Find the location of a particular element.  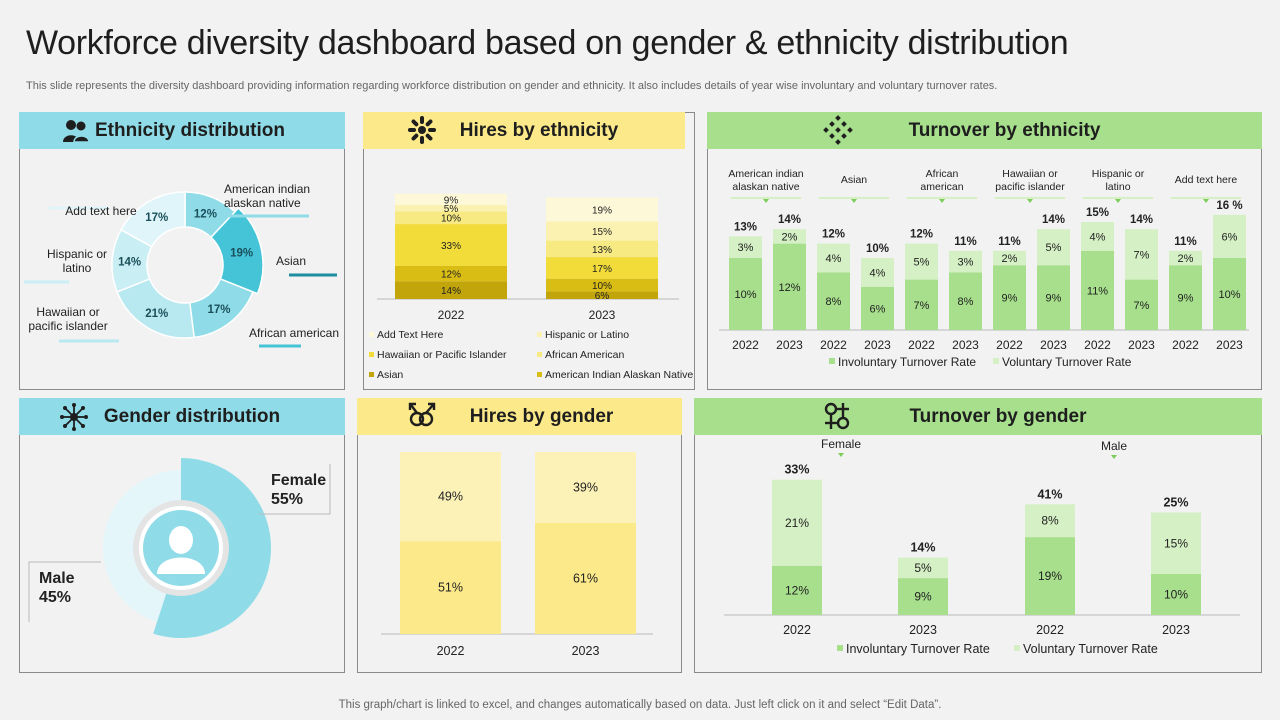

segment-label: 51% is located at coordinates (450, 588).